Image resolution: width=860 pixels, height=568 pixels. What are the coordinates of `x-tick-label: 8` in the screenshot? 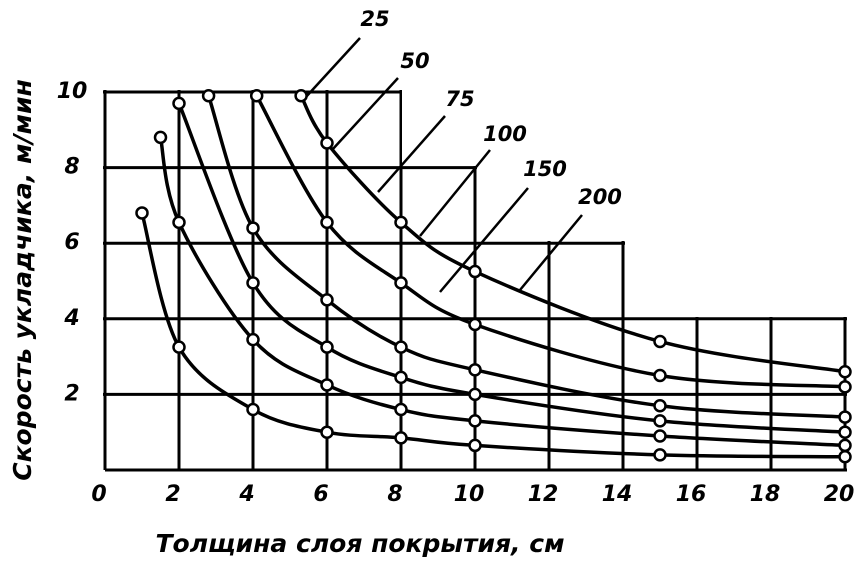 It's located at (394, 494).